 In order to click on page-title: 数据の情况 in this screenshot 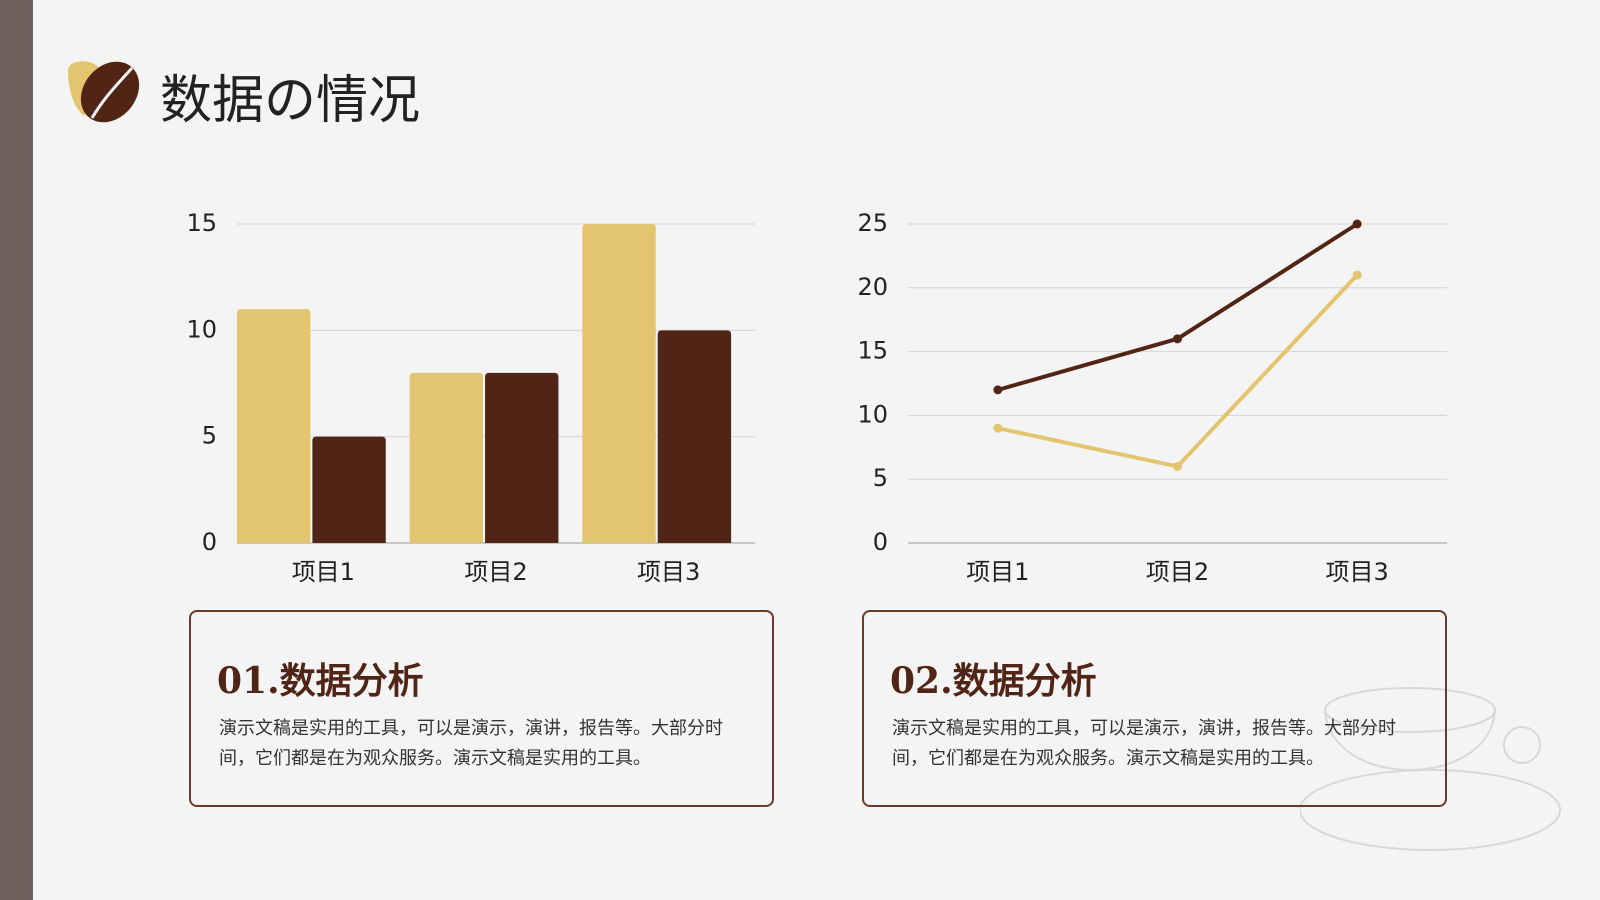, I will do `click(290, 101)`.